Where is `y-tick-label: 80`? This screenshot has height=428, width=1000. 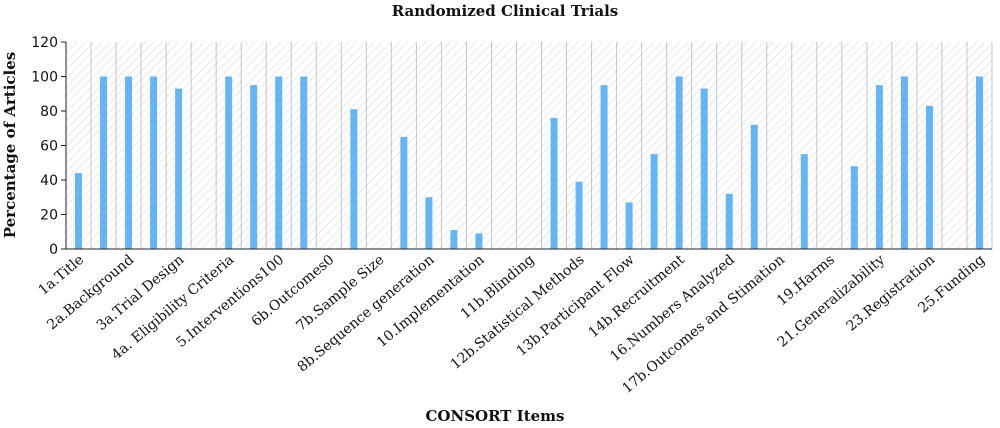 y-tick-label: 80 is located at coordinates (49, 112).